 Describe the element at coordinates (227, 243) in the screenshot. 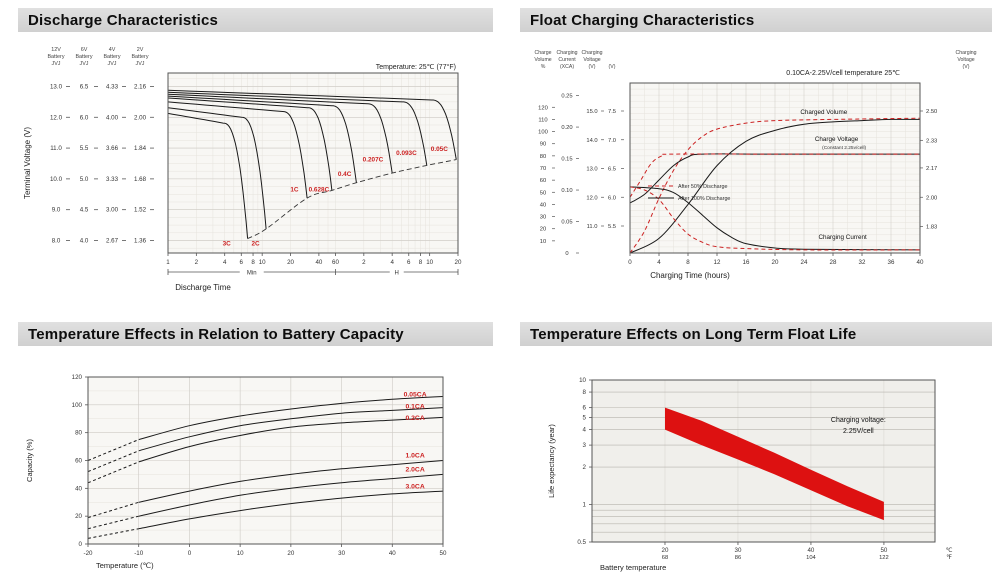

I see `rate-label-3C: 3C` at that location.